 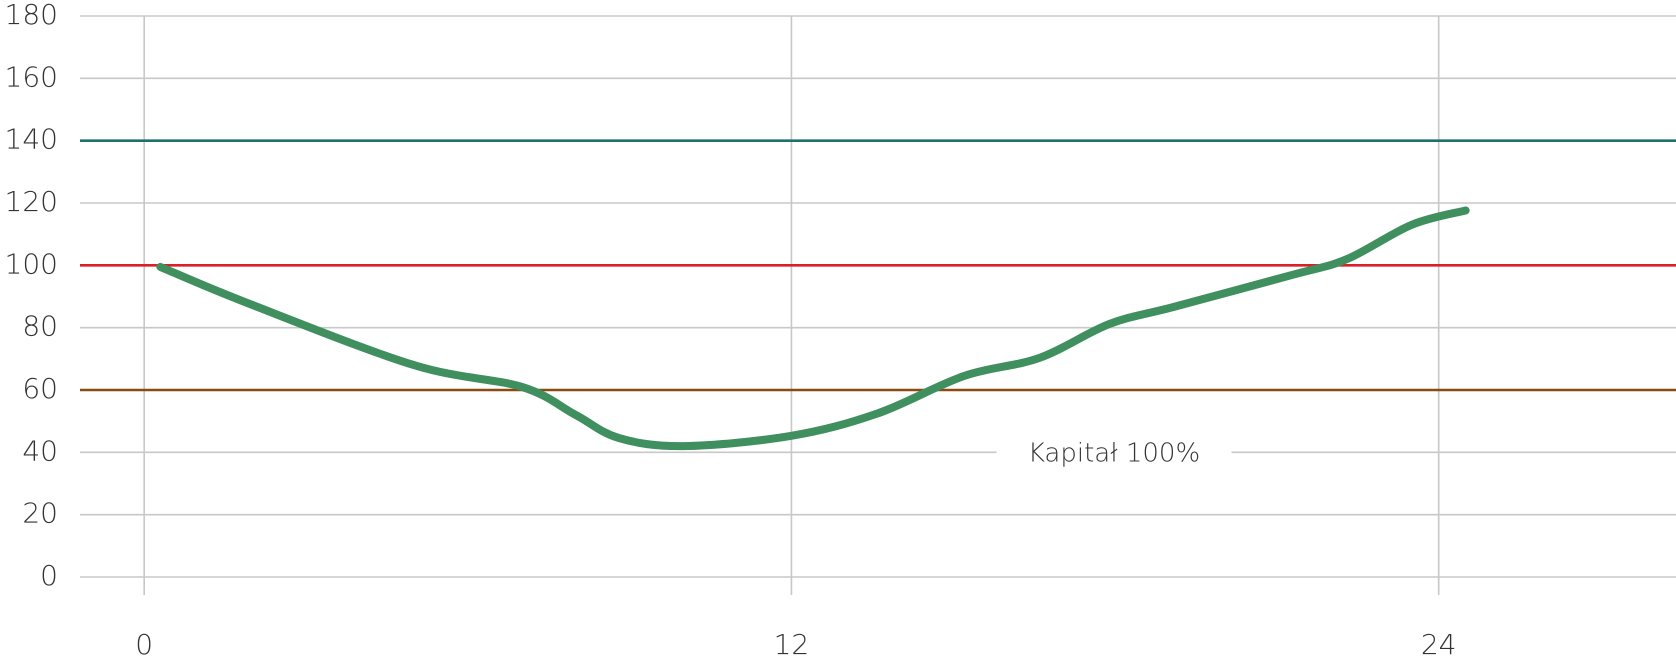 What do you see at coordinates (40, 450) in the screenshot?
I see `y-tick-label: 40` at bounding box center [40, 450].